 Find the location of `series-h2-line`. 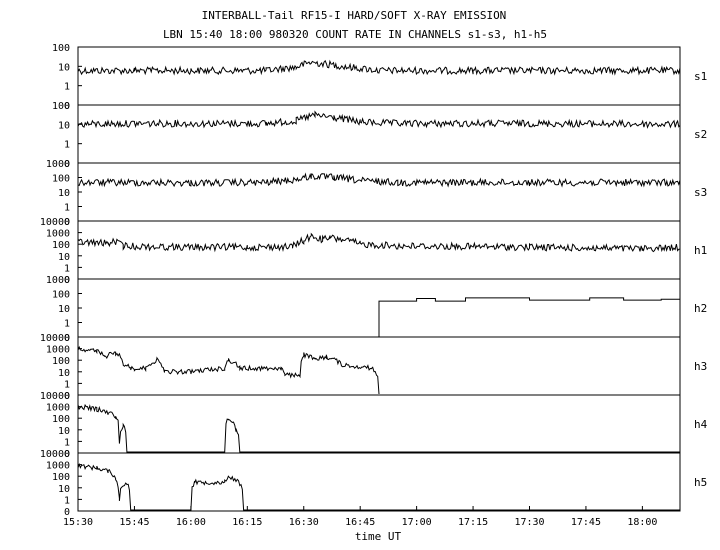

series-h2-line is located at coordinates (529, 317).